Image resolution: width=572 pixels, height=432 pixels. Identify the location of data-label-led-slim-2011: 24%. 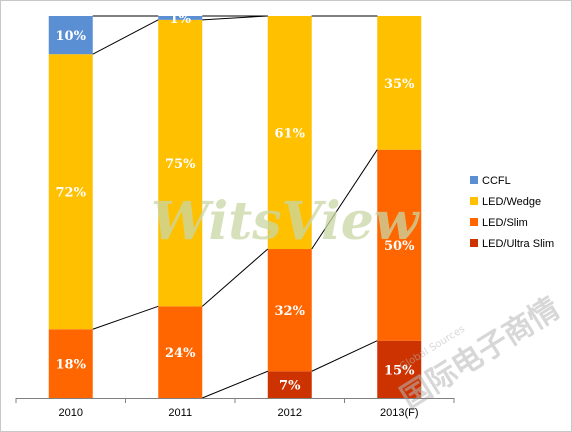
(180, 353).